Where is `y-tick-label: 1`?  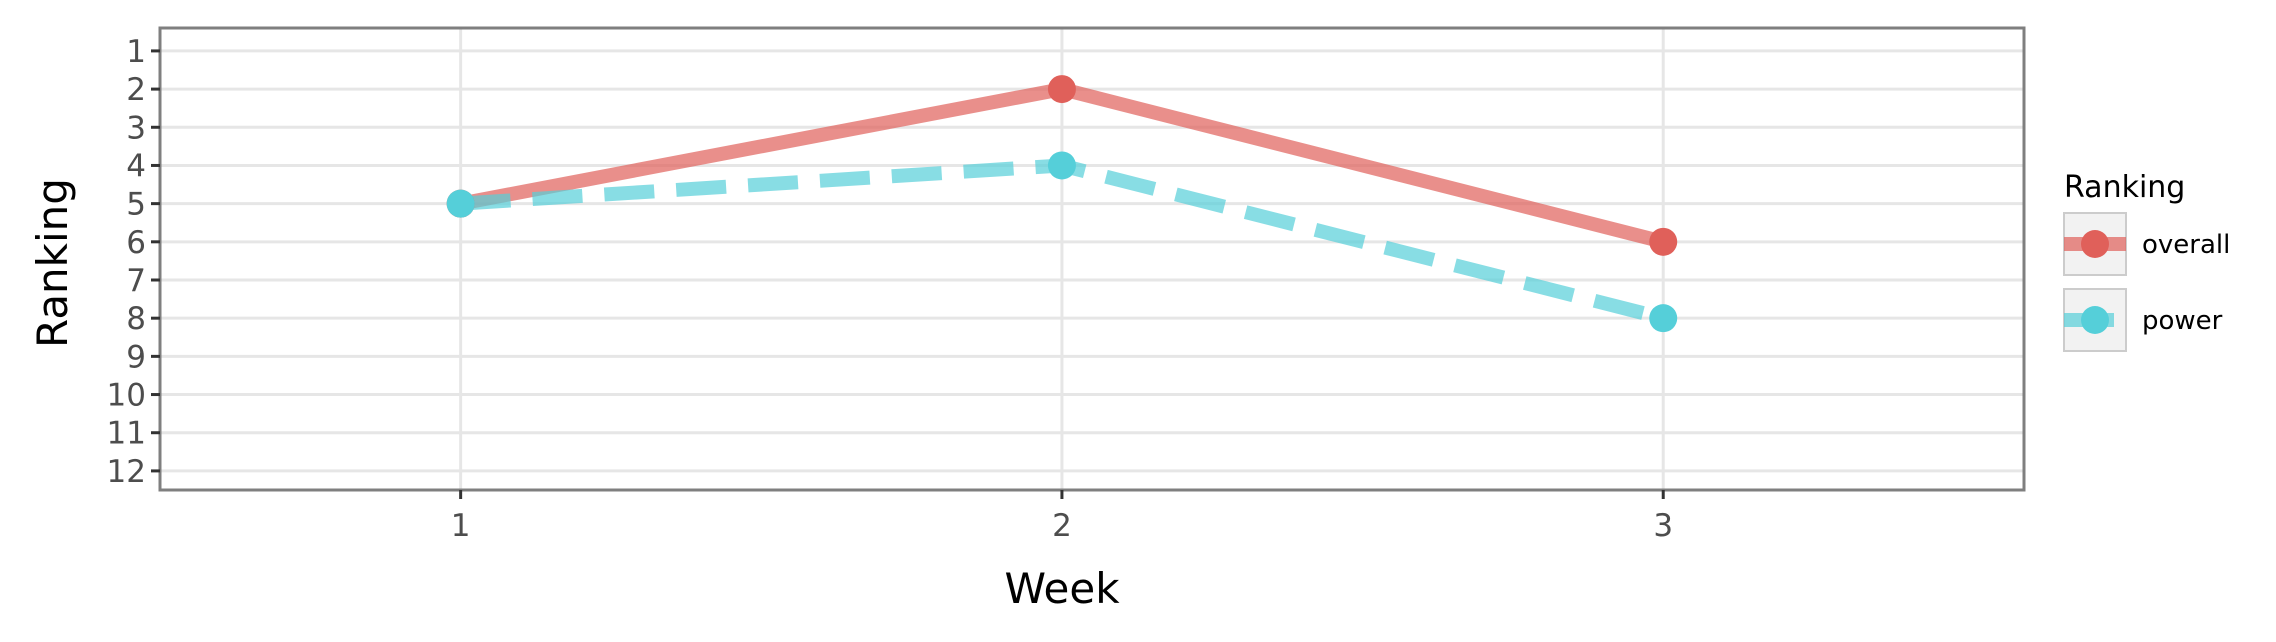
y-tick-label: 1 is located at coordinates (136, 52).